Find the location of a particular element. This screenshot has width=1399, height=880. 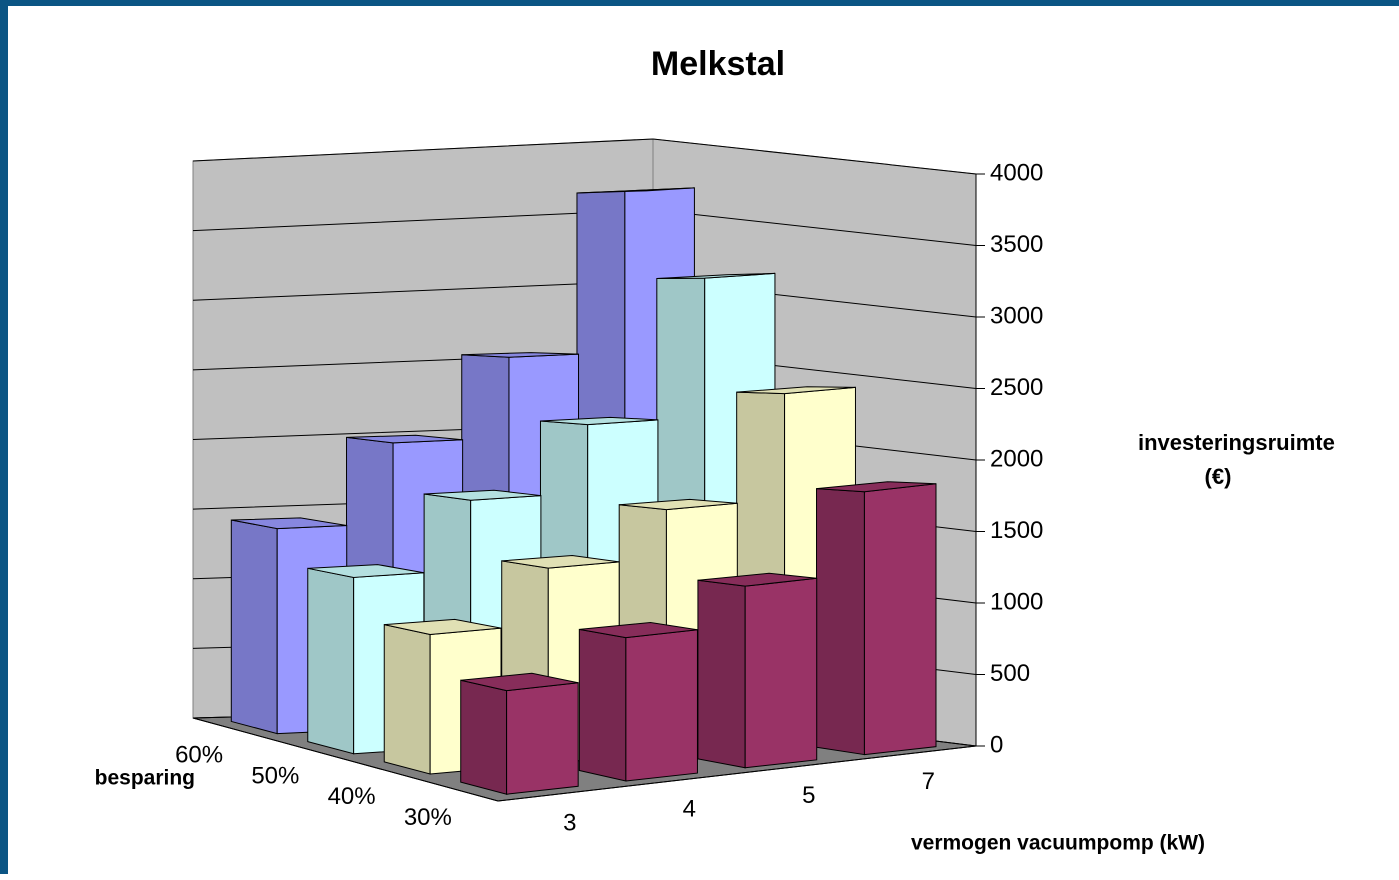

chart-title: Melkstal is located at coordinates (718, 64).